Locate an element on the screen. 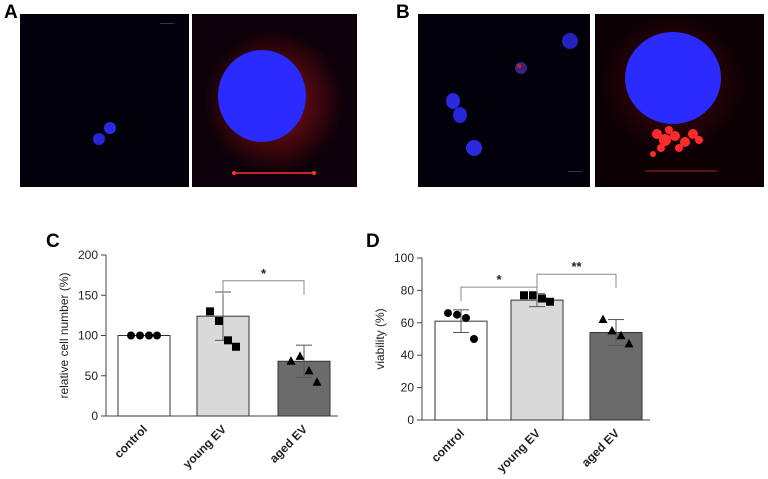 This screenshot has width=768, height=479. bar-young-ev is located at coordinates (537, 360).